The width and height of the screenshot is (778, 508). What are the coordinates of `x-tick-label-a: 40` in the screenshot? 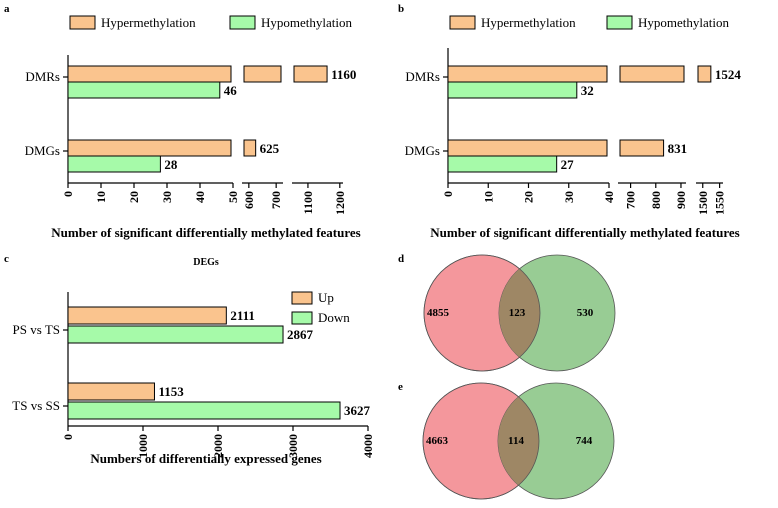 It's located at (200, 197).